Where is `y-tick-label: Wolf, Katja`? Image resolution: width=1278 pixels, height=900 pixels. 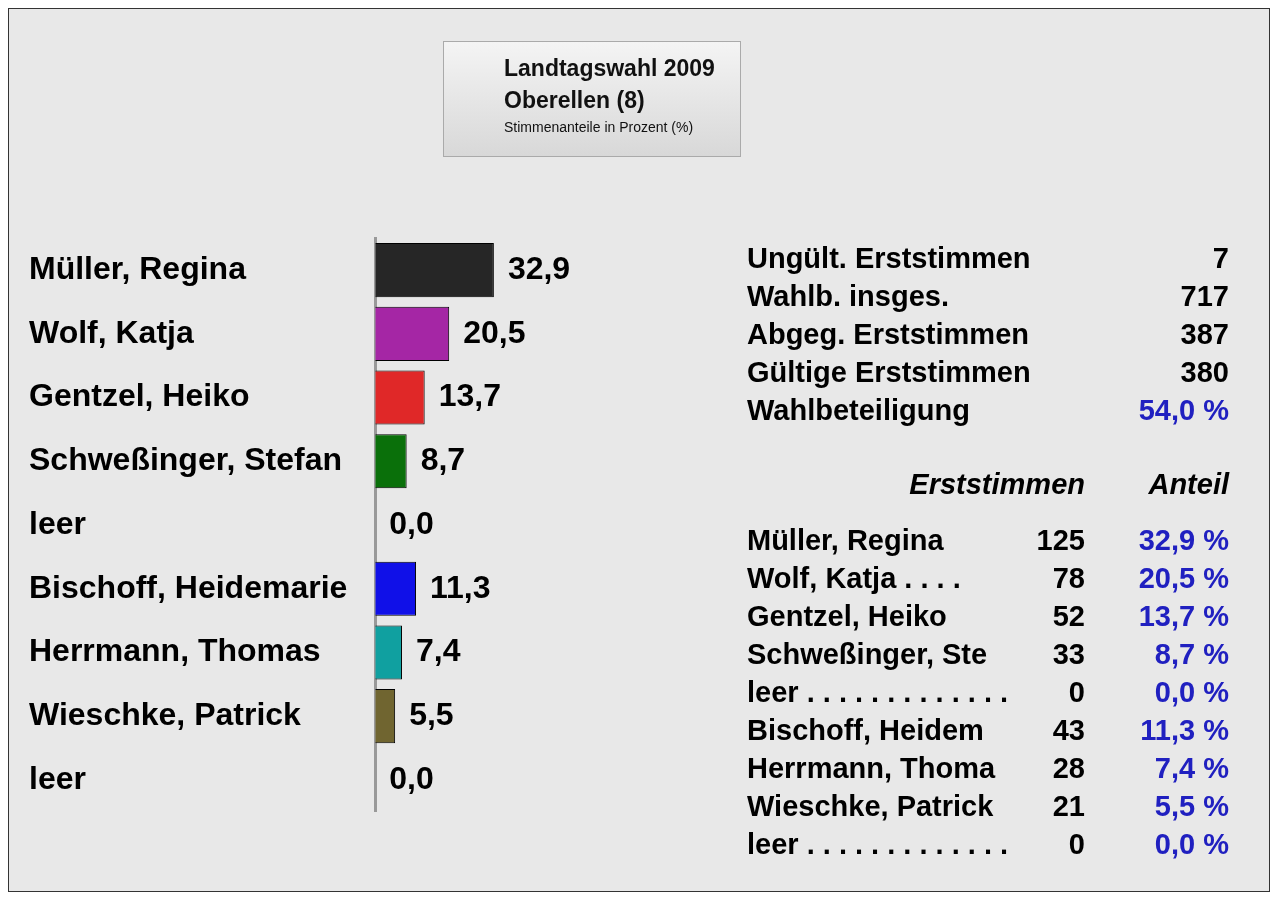 y-tick-label: Wolf, Katja is located at coordinates (111, 331).